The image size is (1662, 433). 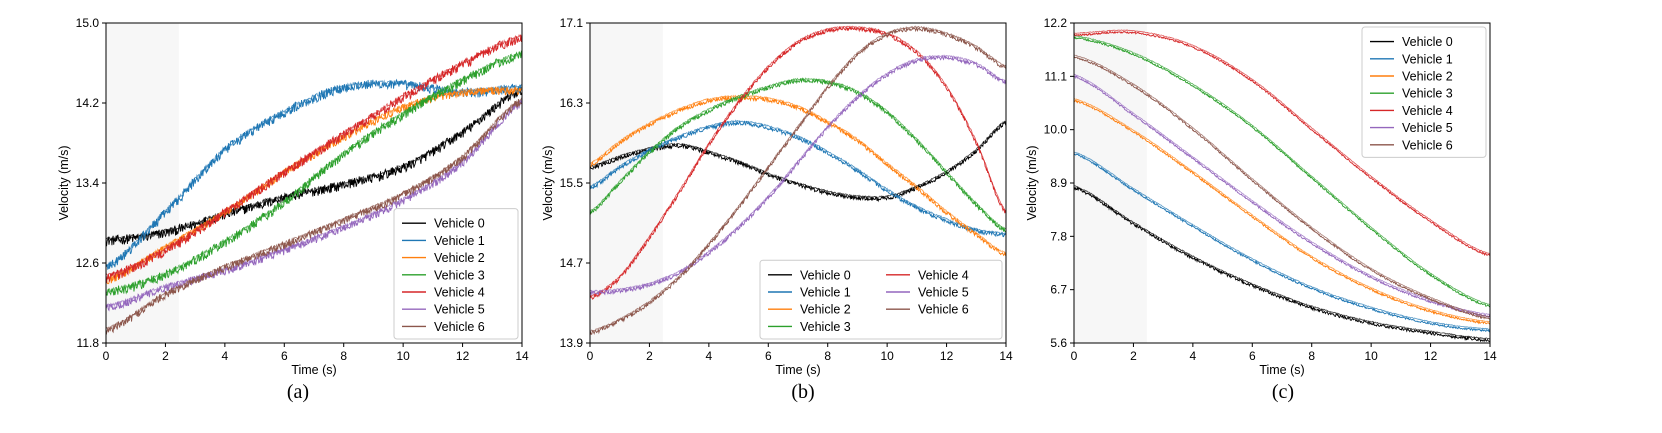 What do you see at coordinates (572, 23) in the screenshot?
I see `y-tick-label: 17.1` at bounding box center [572, 23].